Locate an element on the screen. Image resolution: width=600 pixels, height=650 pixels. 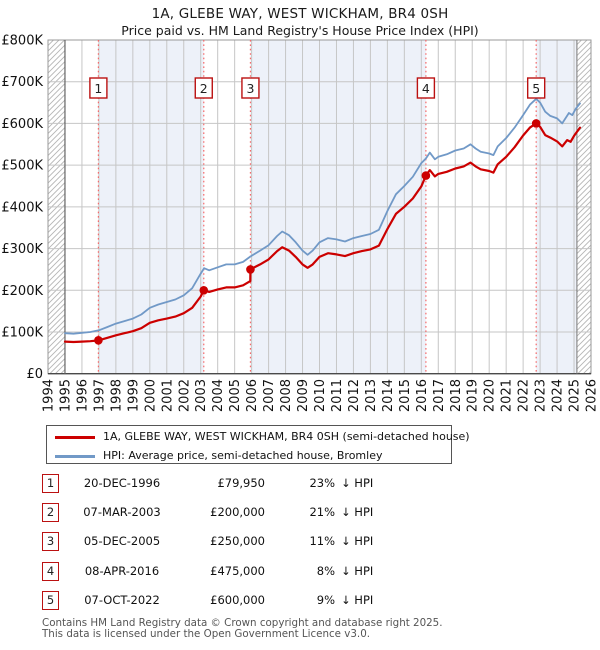
svg-text: 1995 is located at coordinates (65, 395).